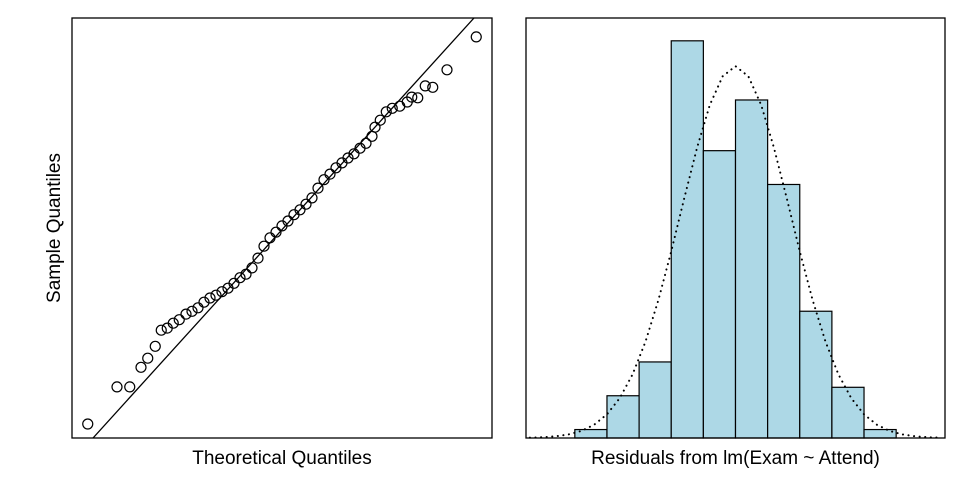 This screenshot has height=482, width=969. What do you see at coordinates (282, 458) in the screenshot?
I see `x-axis-label: Theoretical Quantiles` at bounding box center [282, 458].